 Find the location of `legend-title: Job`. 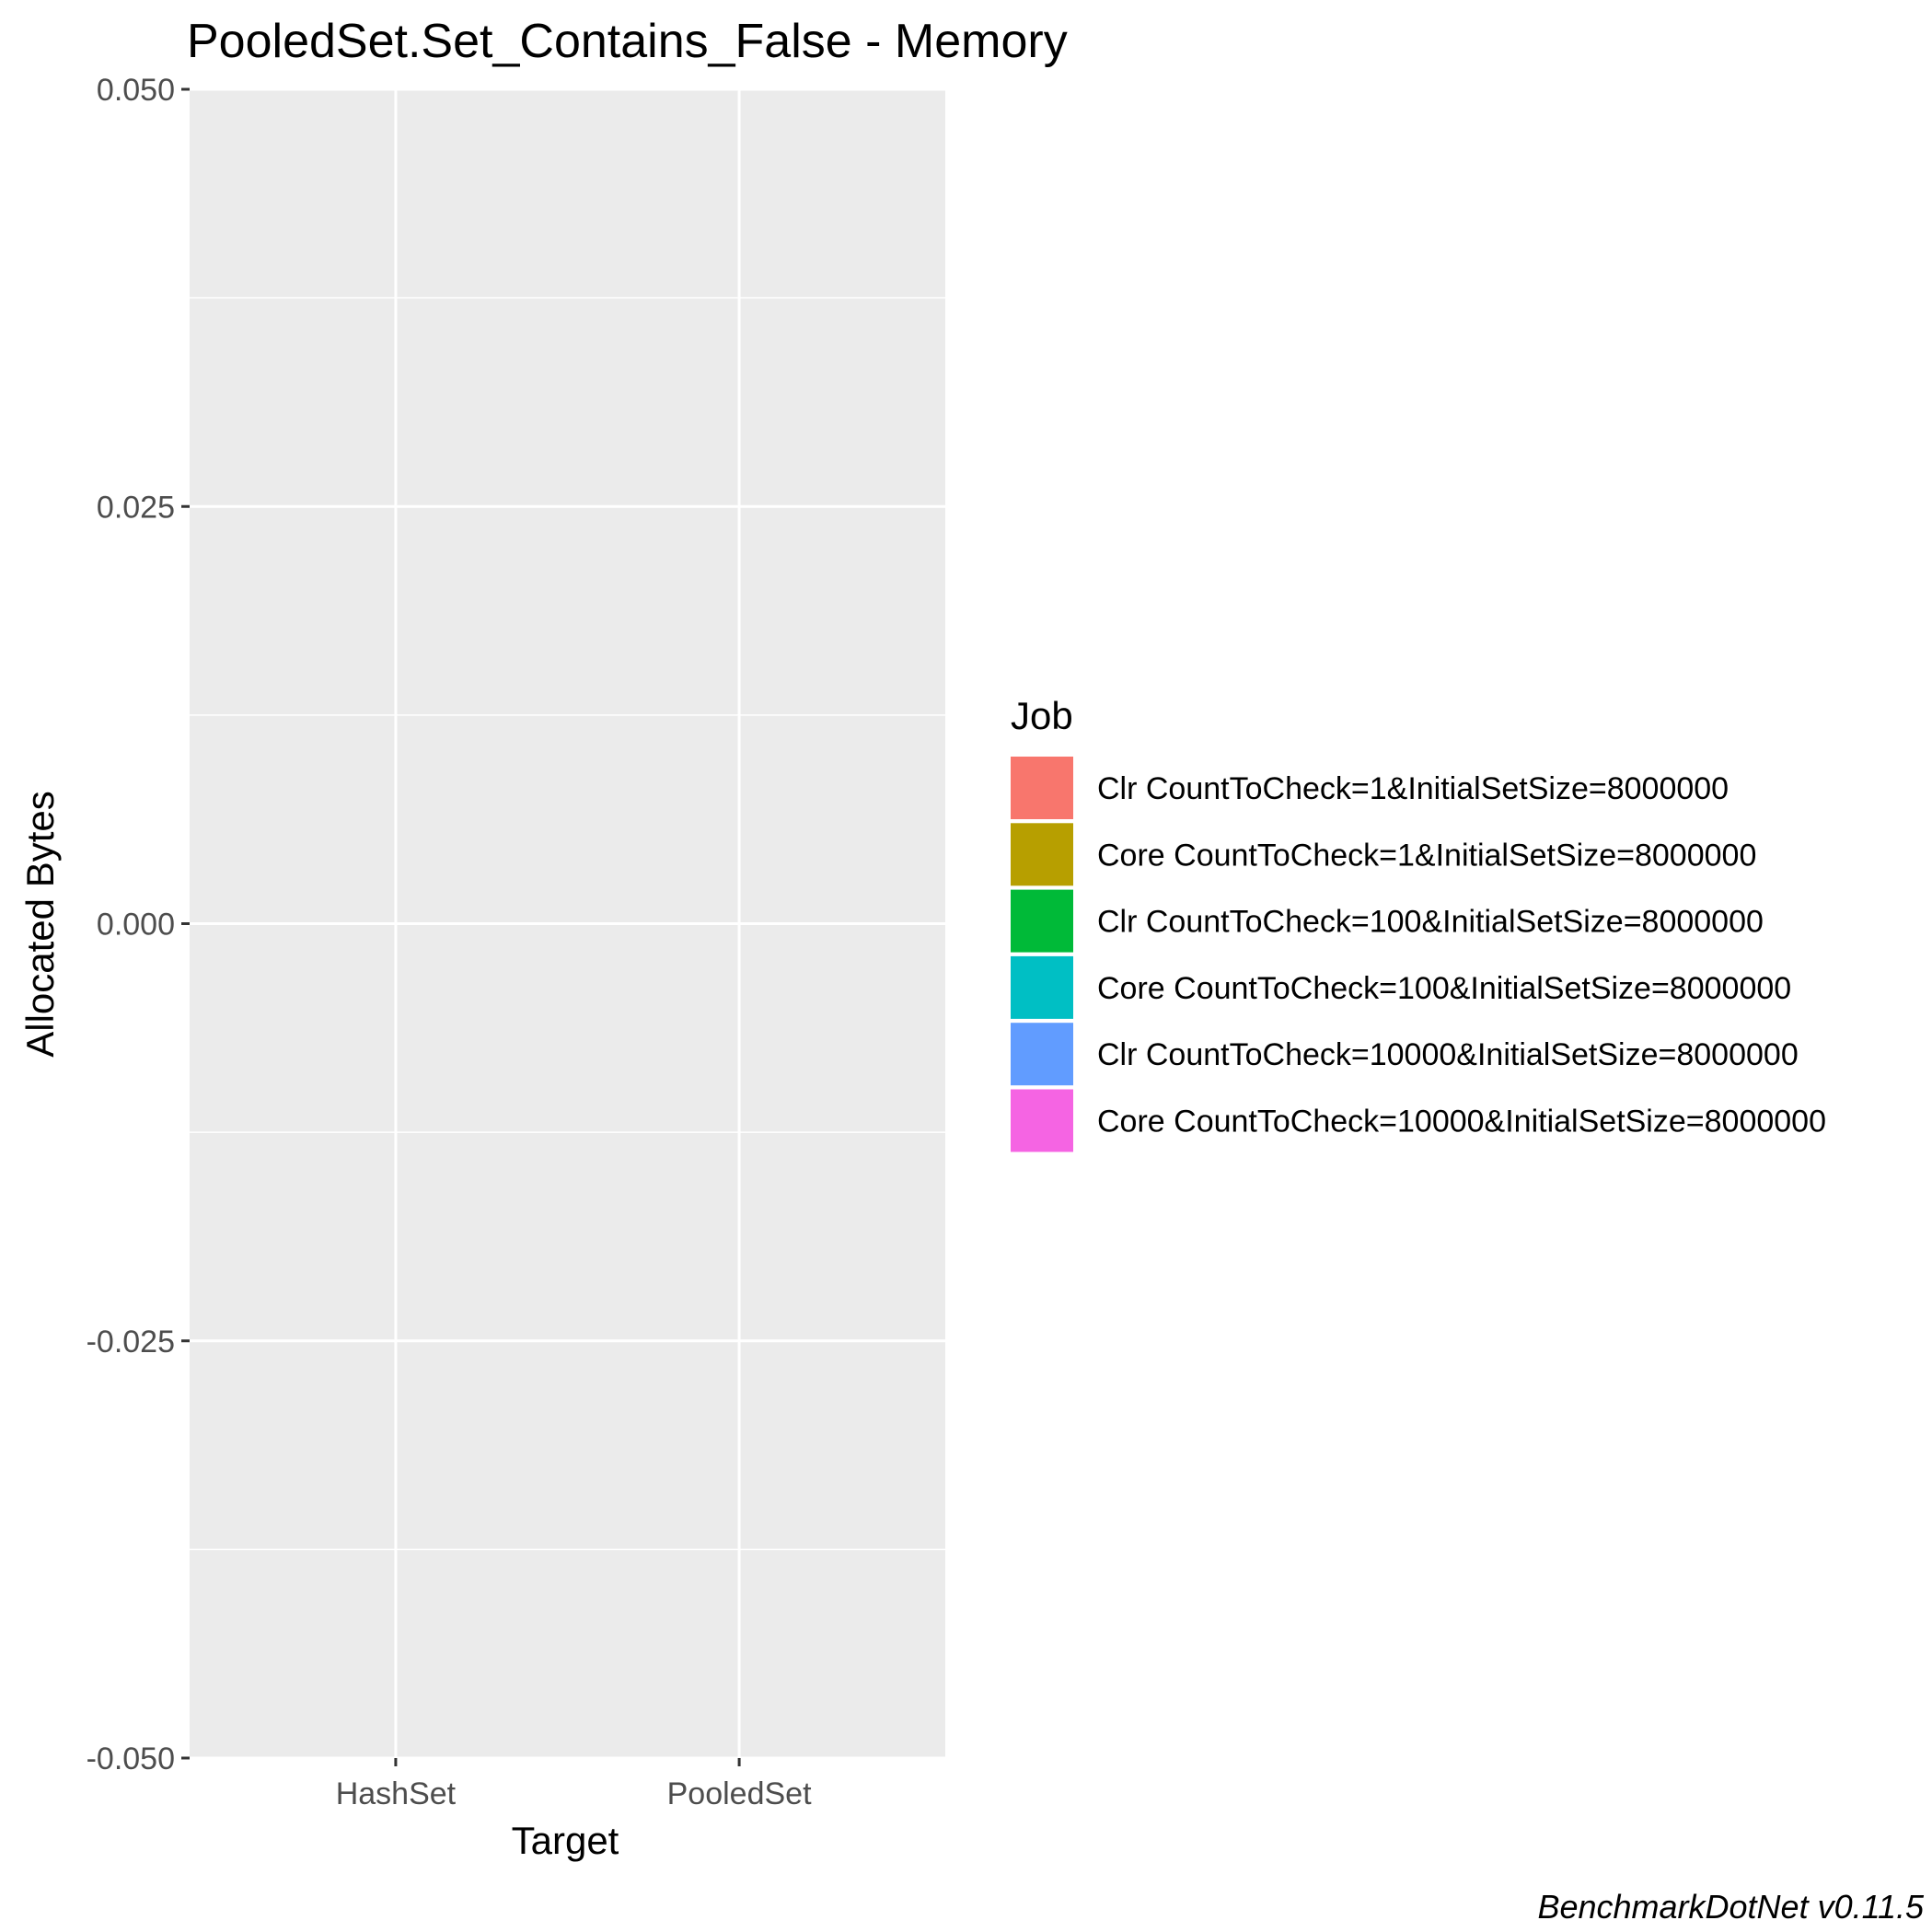

legend-title: Job is located at coordinates (1042, 716).